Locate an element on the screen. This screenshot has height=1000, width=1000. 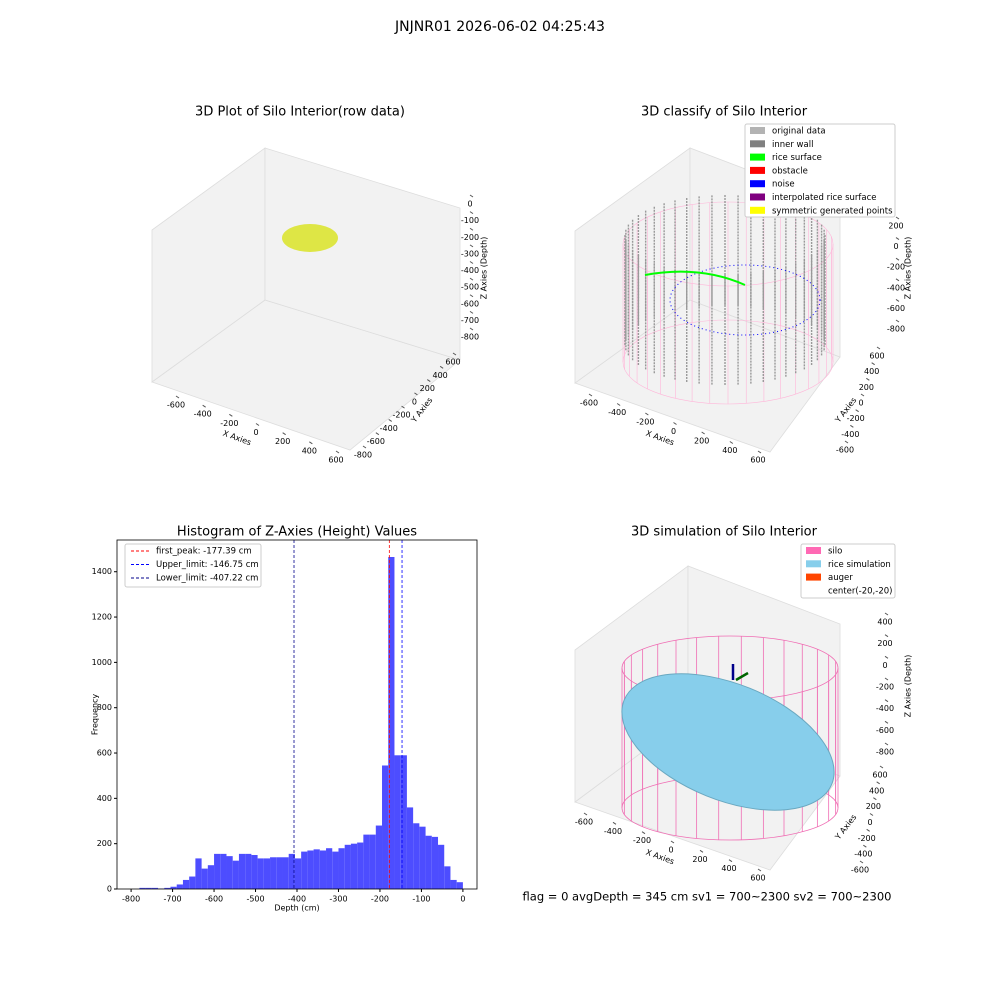
legend-box is located at coordinates (848, 571).